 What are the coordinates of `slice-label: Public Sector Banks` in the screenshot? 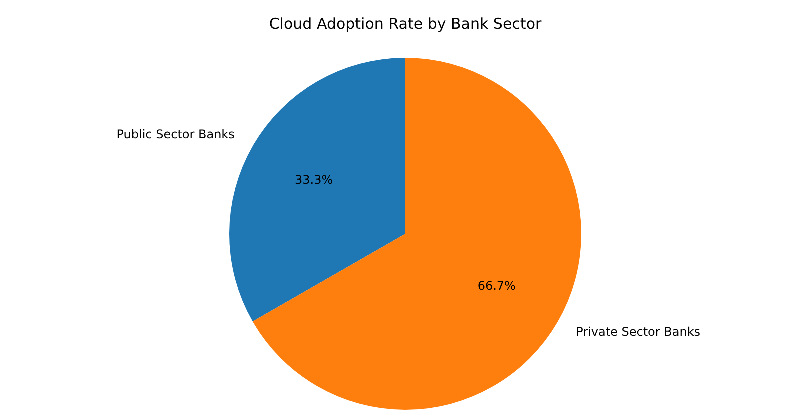 It's located at (175, 134).